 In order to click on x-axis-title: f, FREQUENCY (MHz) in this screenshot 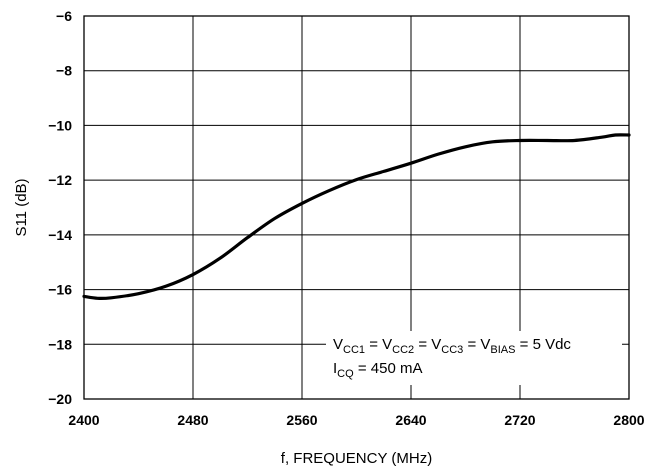, I will do `click(356, 458)`.